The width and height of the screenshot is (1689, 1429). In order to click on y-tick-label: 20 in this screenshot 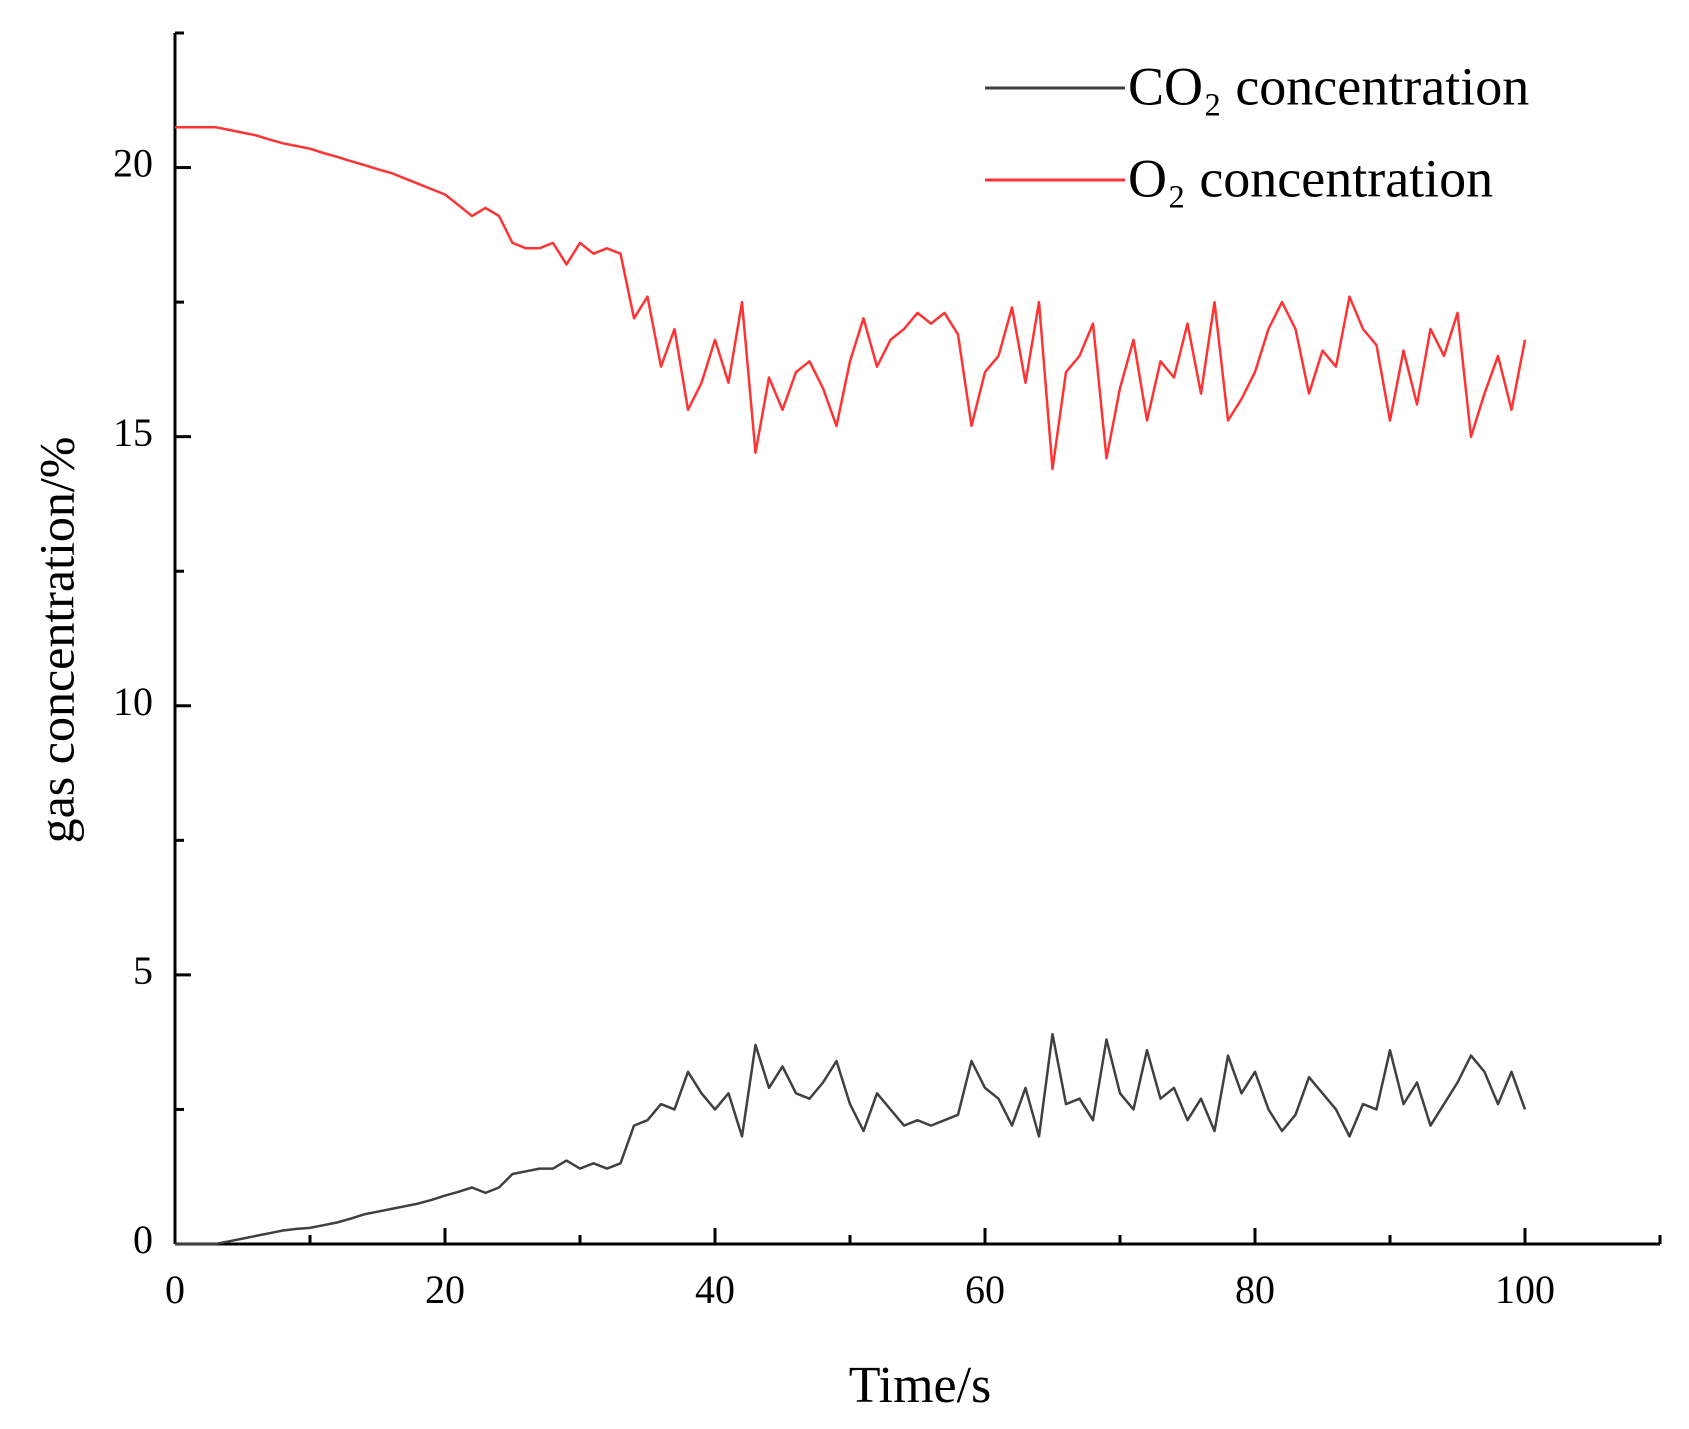, I will do `click(133, 163)`.